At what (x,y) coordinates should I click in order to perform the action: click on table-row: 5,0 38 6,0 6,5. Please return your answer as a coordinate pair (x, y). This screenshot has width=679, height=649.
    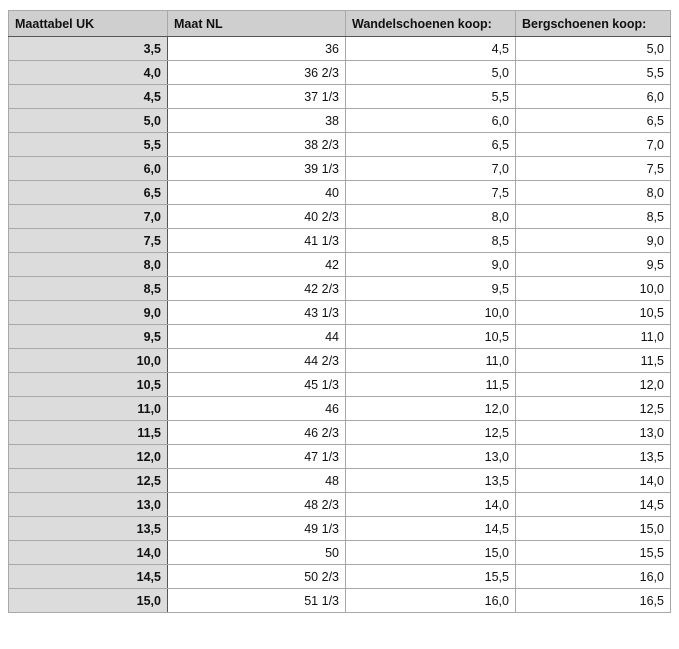
    Looking at the image, I should click on (339, 120).